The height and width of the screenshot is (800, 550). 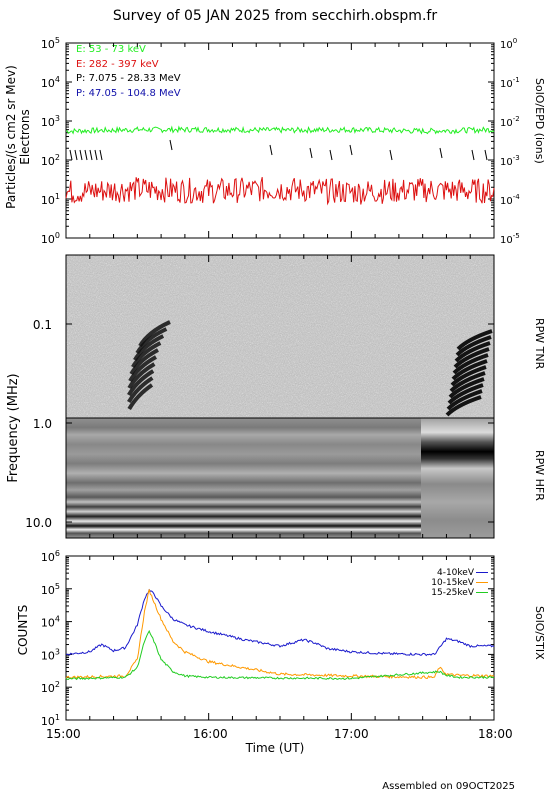 I want to click on epd-right-tick-label: 10⁻⁵, so click(x=510, y=239).